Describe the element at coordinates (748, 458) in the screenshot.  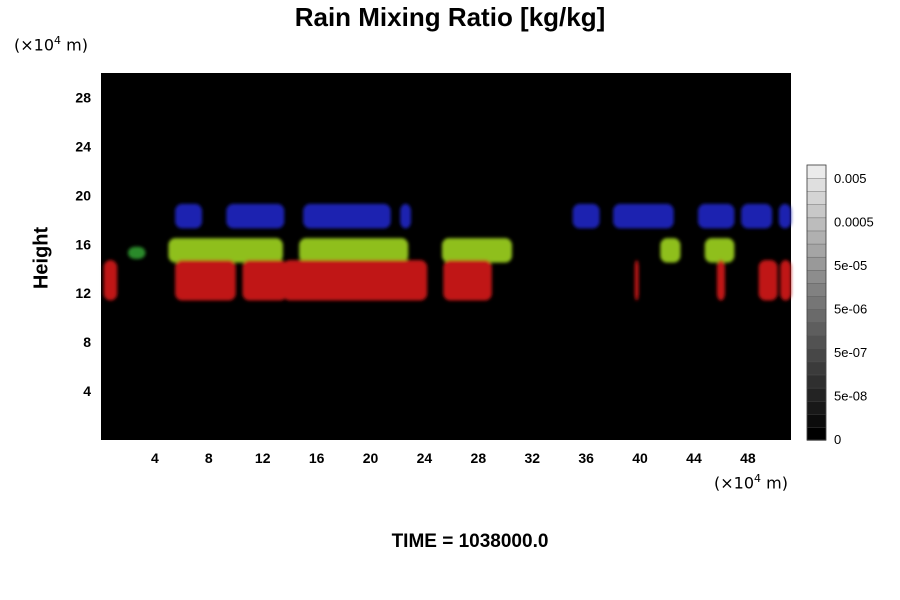
I see `x-tick-label: 48` at that location.